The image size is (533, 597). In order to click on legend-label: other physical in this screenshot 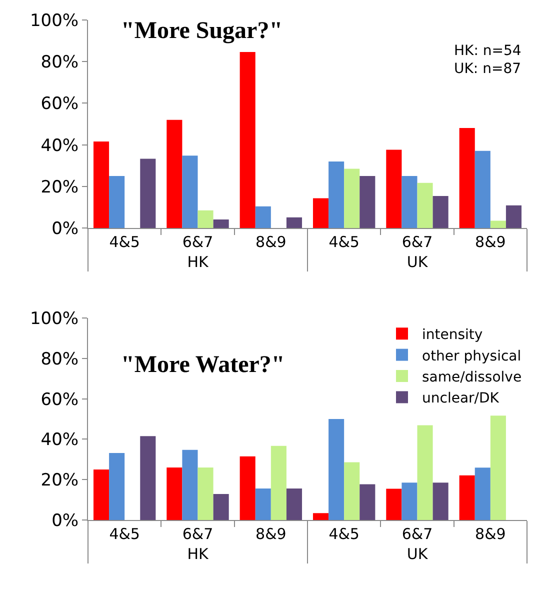, I will do `click(472, 356)`.